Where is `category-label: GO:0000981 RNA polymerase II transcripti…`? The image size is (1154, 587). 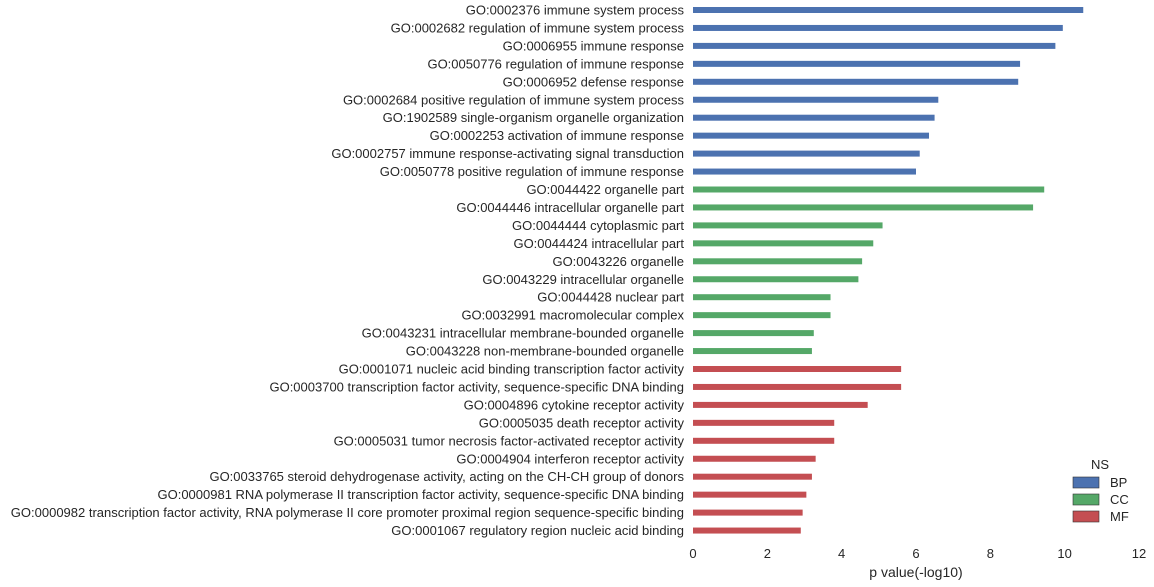
category-label: GO:0000981 RNA polymerase II transcripti… is located at coordinates (420, 494).